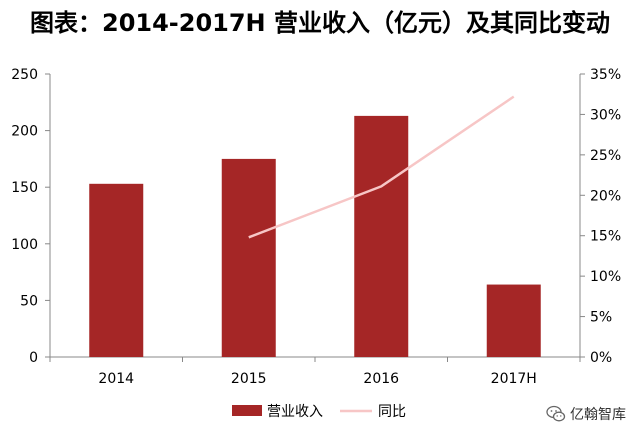 Image resolution: width=640 pixels, height=437 pixels. Describe the element at coordinates (605, 75) in the screenshot. I see `y-right-tick-label: 35%` at that location.